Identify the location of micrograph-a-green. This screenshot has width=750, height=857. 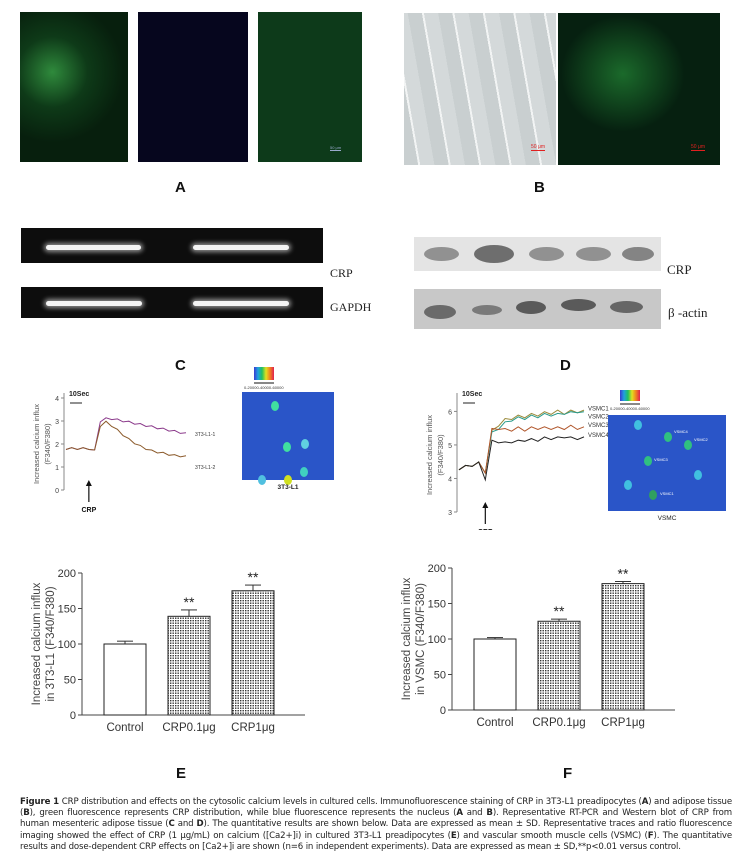
(74, 87).